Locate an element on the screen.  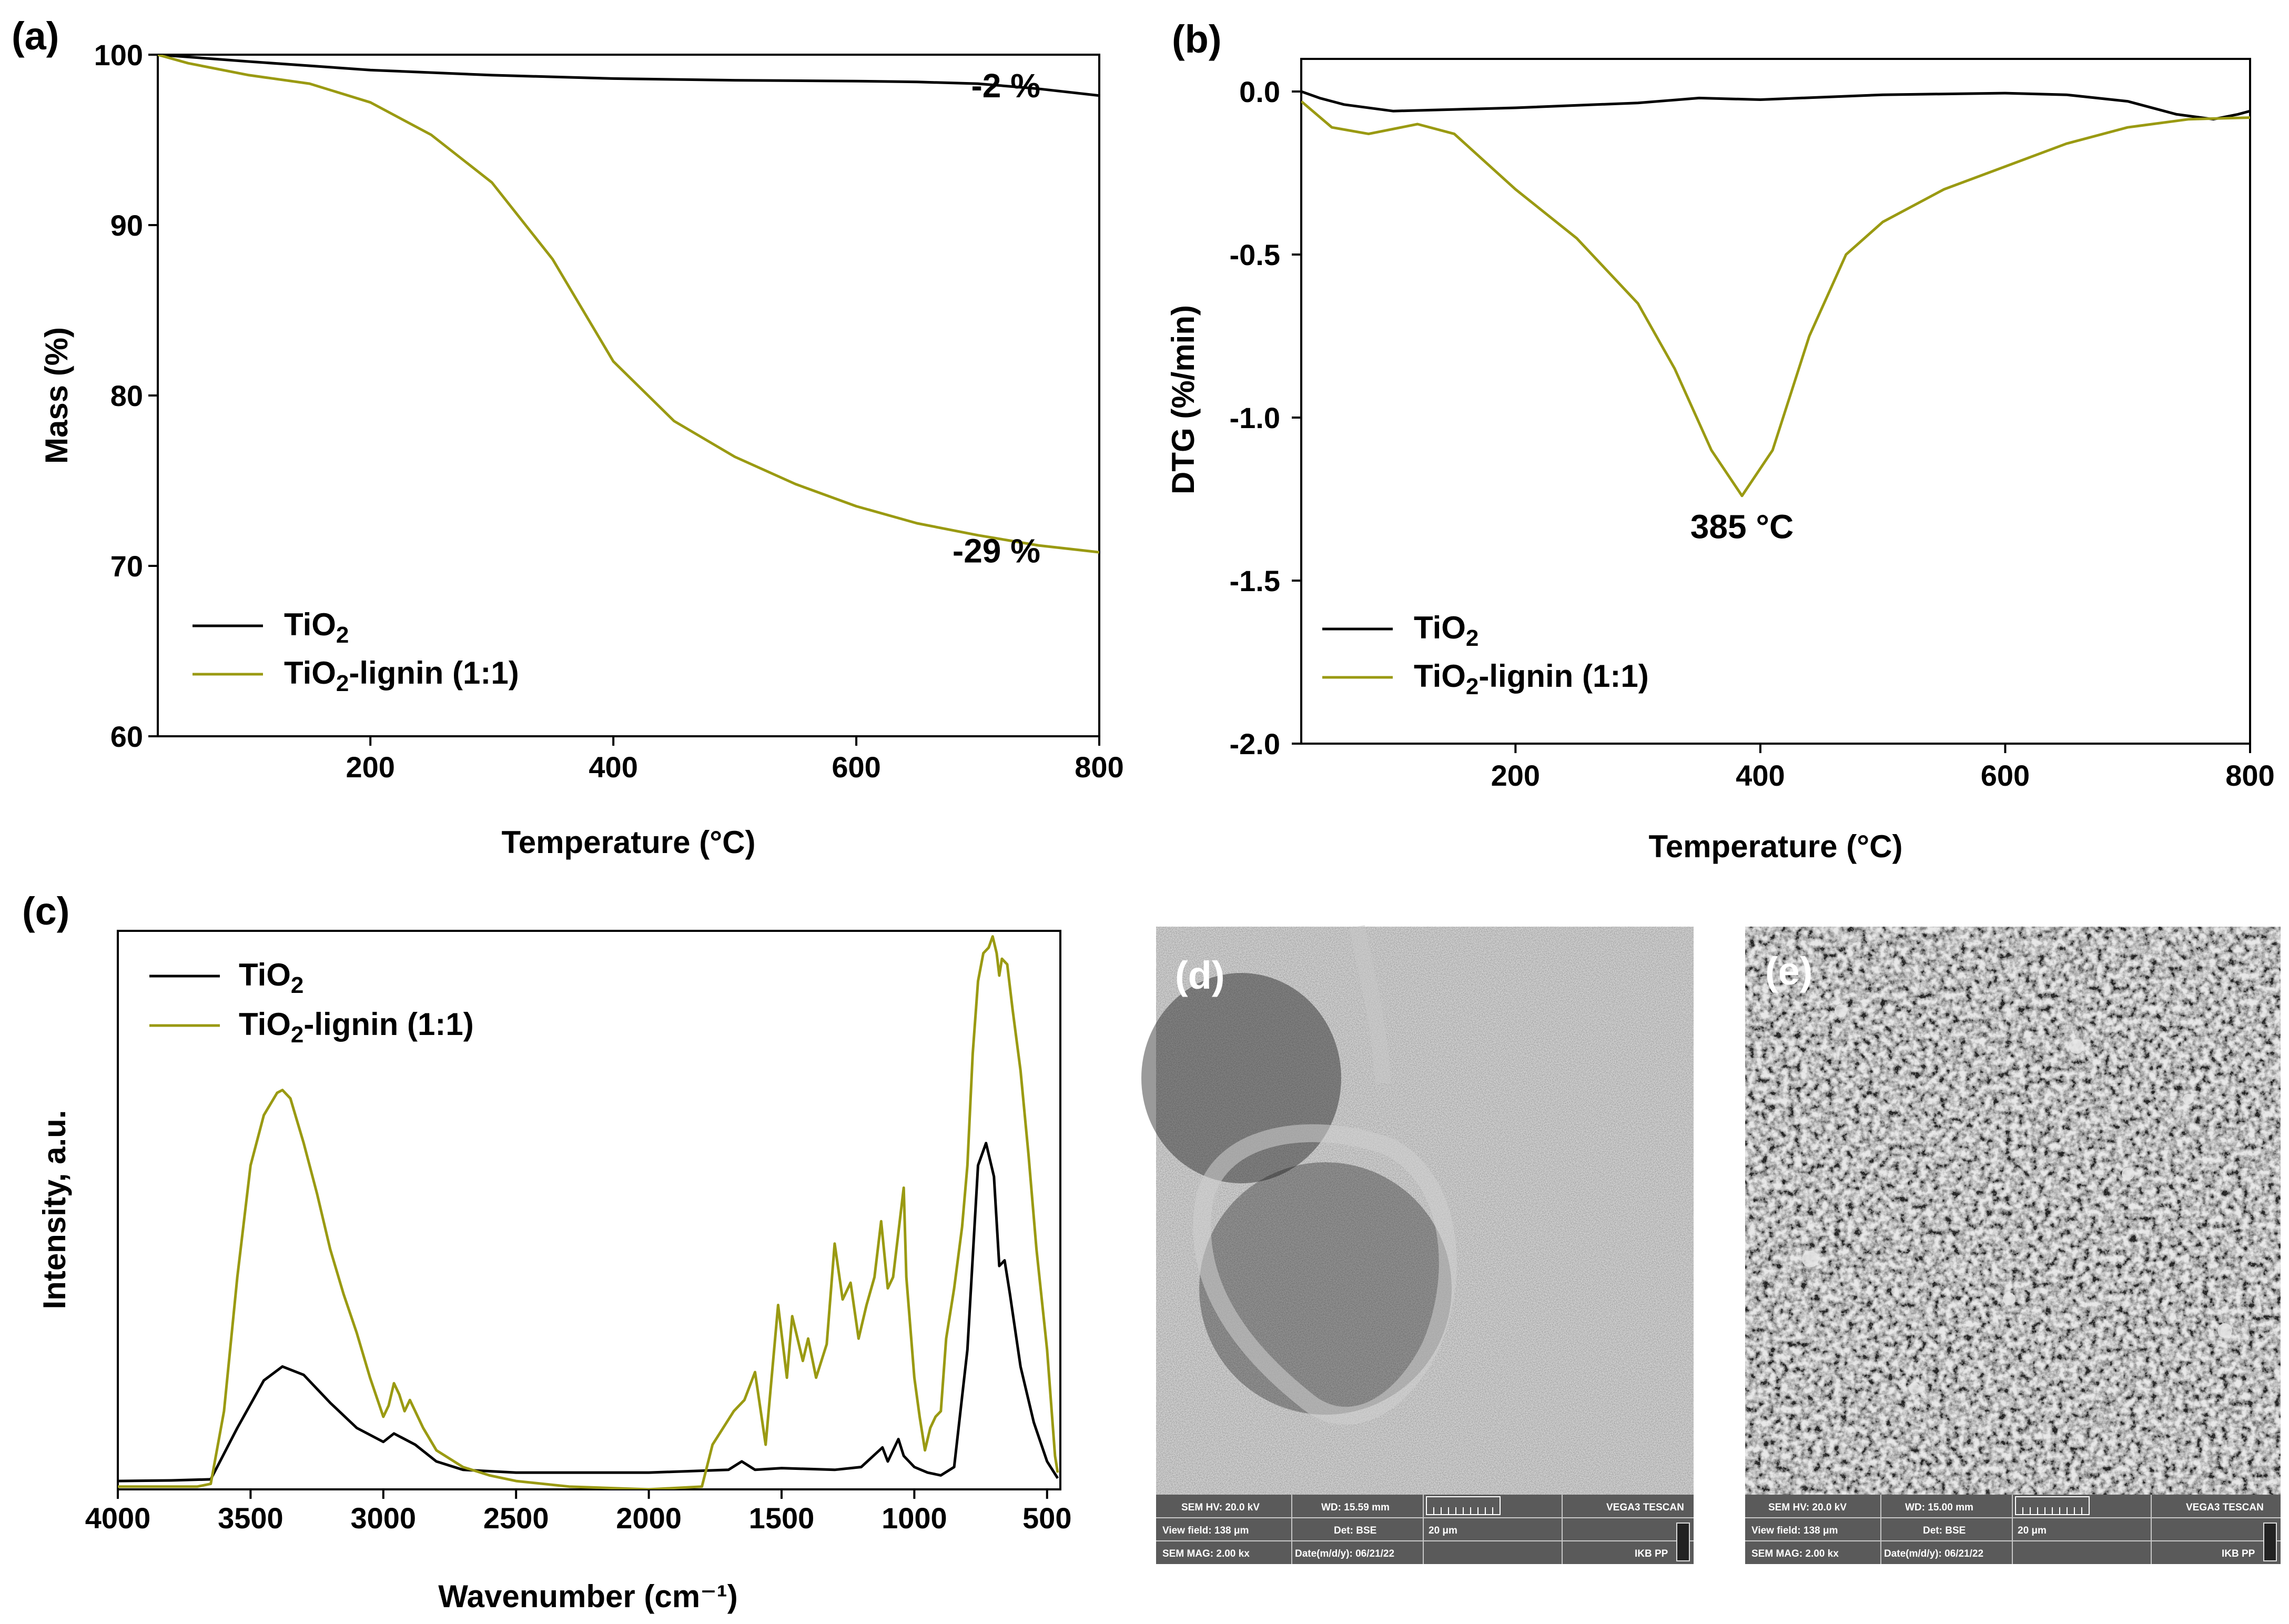
sem-d-scale: 20 μm is located at coordinates (1443, 1530).